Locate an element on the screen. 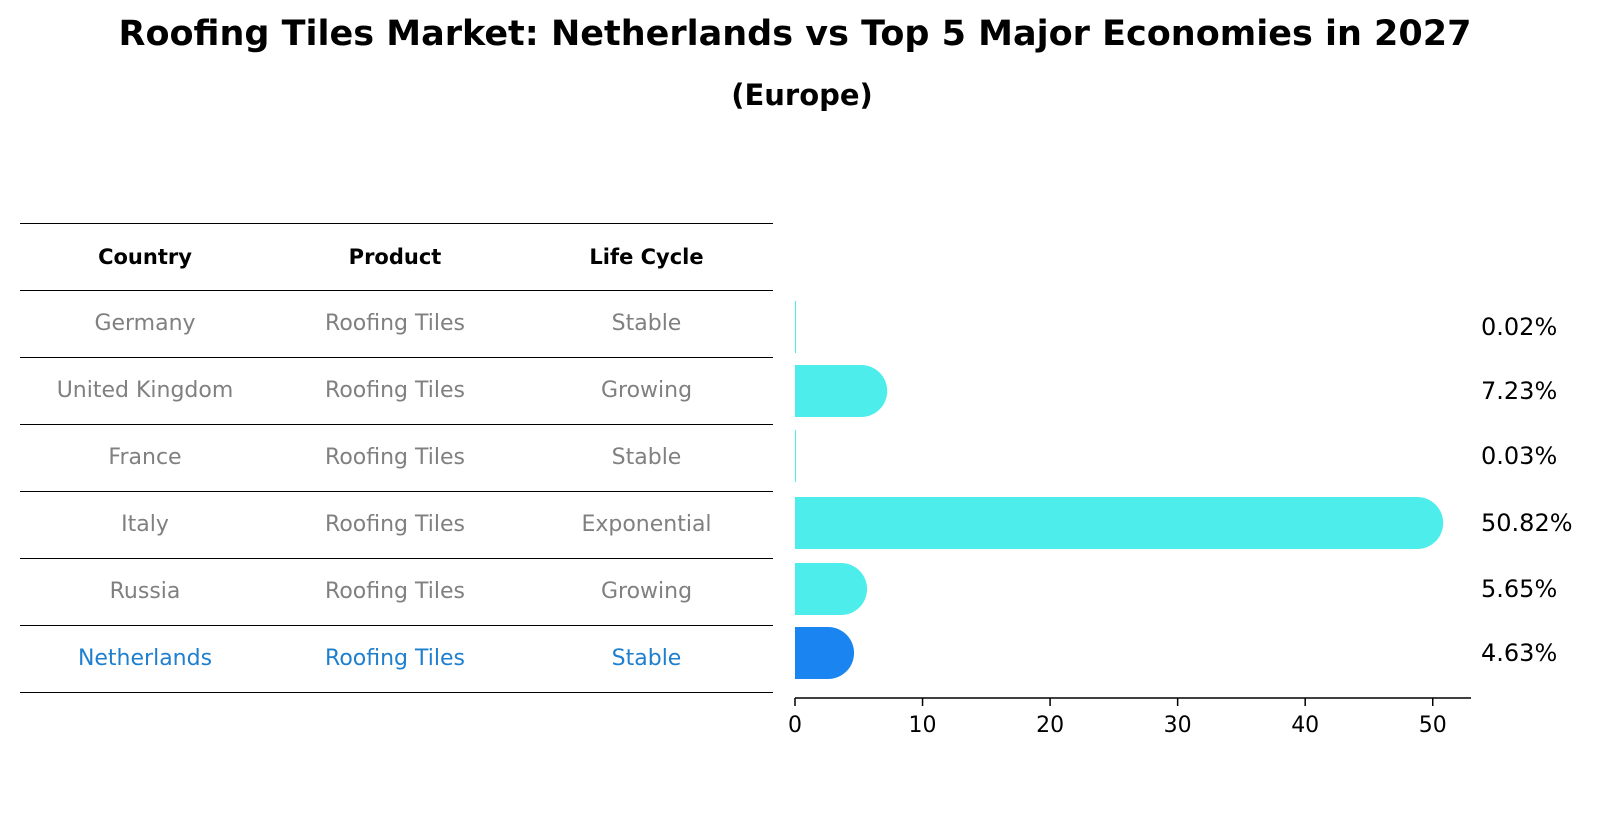  country-cell: Italy is located at coordinates (145, 524).